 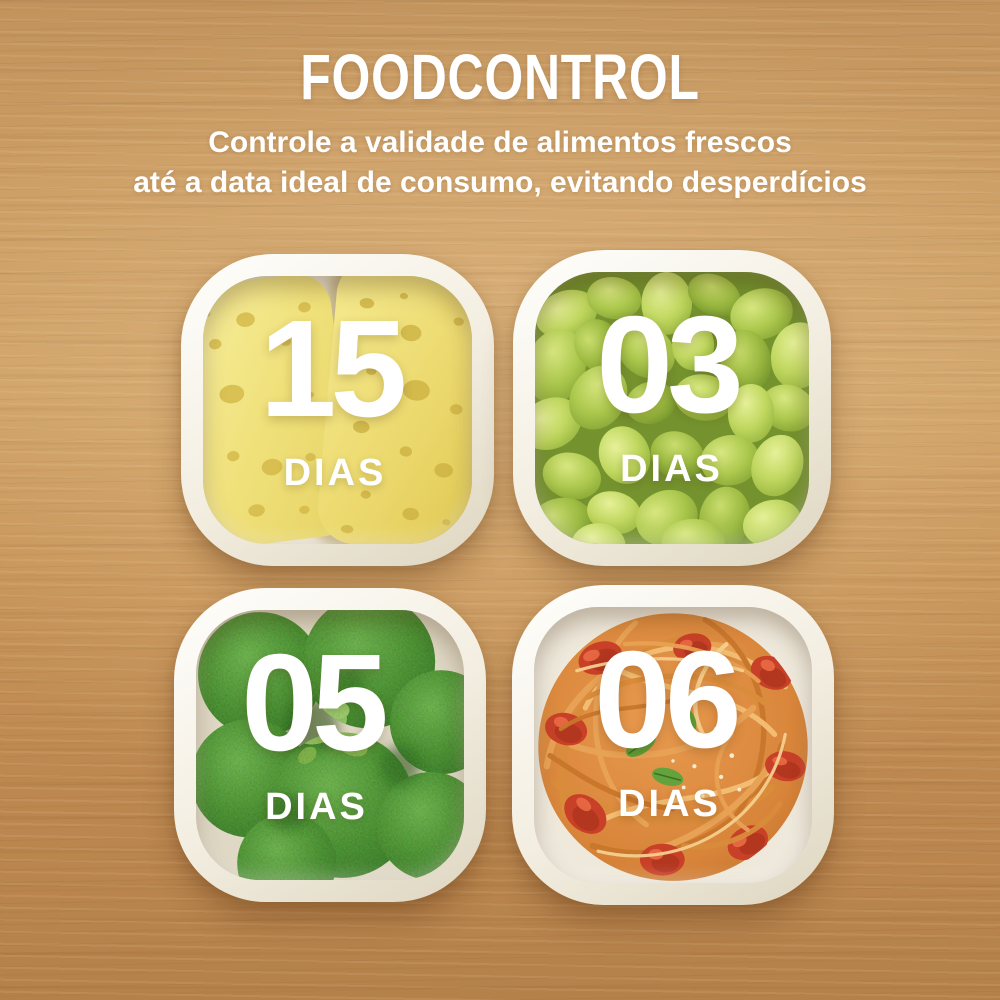 I want to click on broccoli-photo, so click(x=330, y=745).